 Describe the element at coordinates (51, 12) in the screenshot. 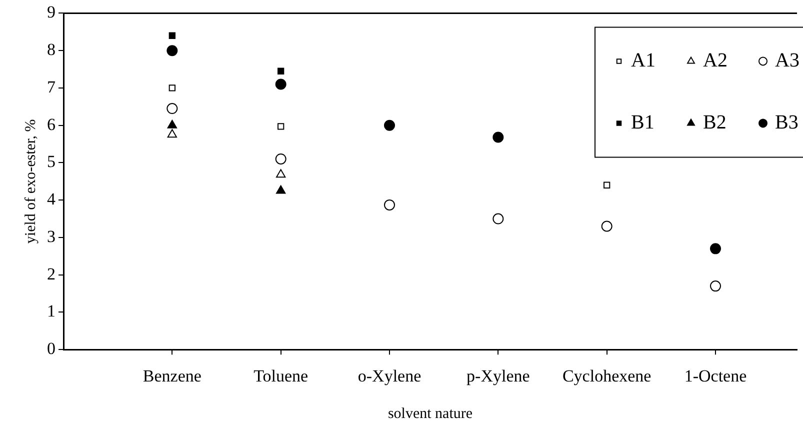

I see `y-tick-label: 9` at that location.